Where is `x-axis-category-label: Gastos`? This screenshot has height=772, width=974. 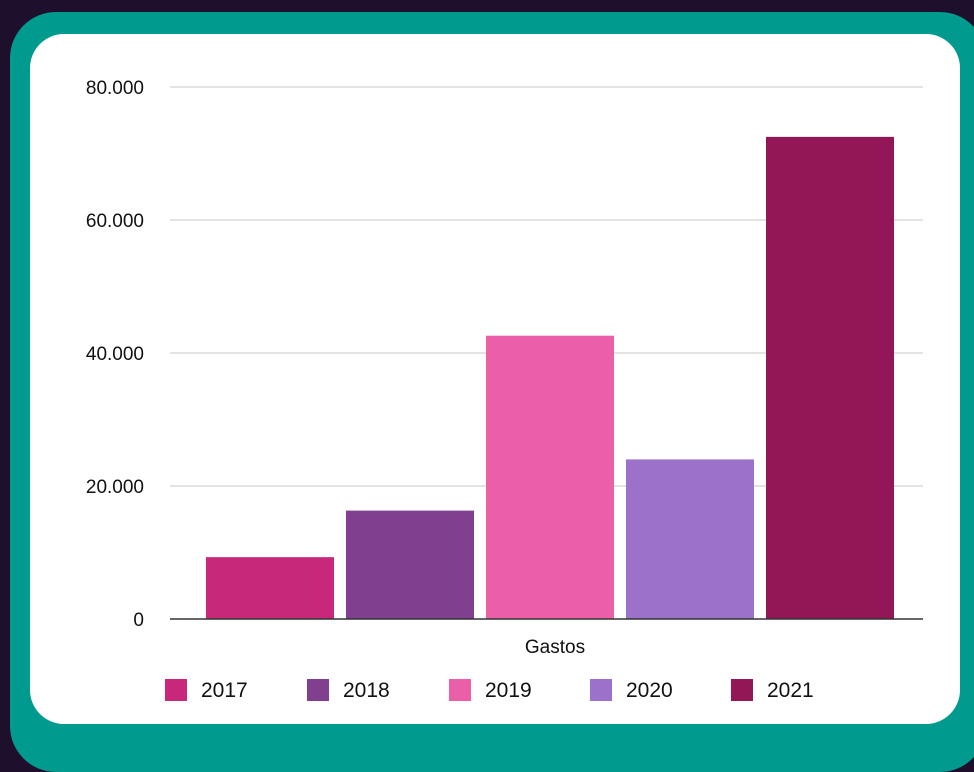 x-axis-category-label: Gastos is located at coordinates (555, 647).